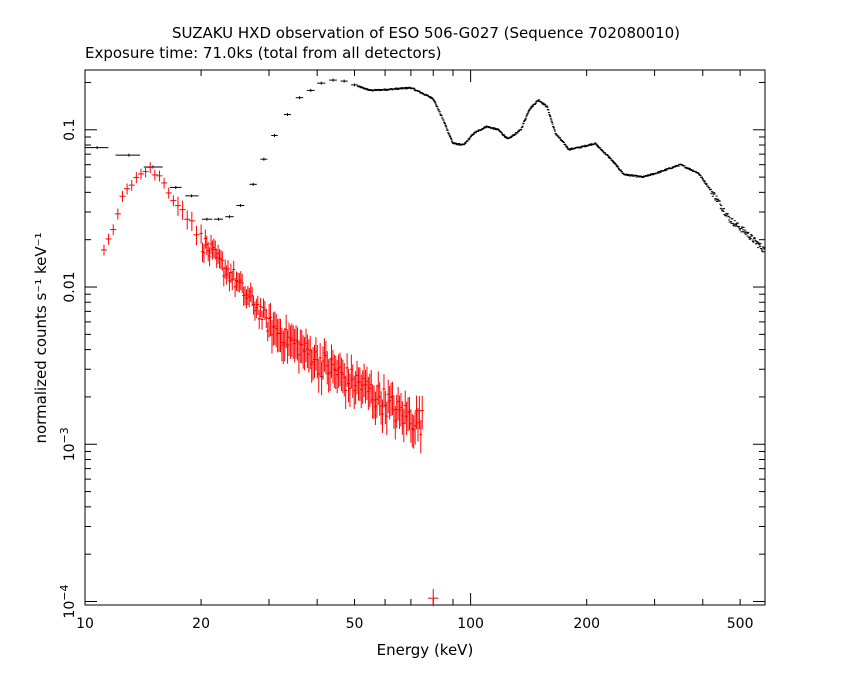  Describe the element at coordinates (68, 601) in the screenshot. I see `y-tick-label: 10−4` at that location.